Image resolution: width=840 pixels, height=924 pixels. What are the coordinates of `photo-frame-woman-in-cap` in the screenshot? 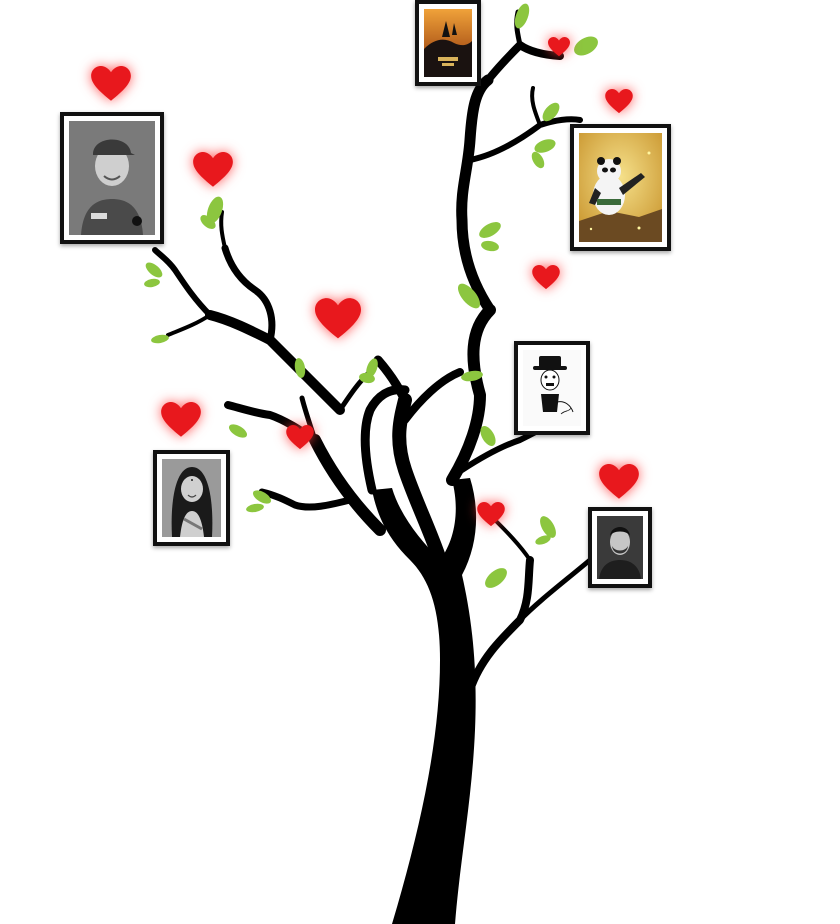 It's located at (112, 178).